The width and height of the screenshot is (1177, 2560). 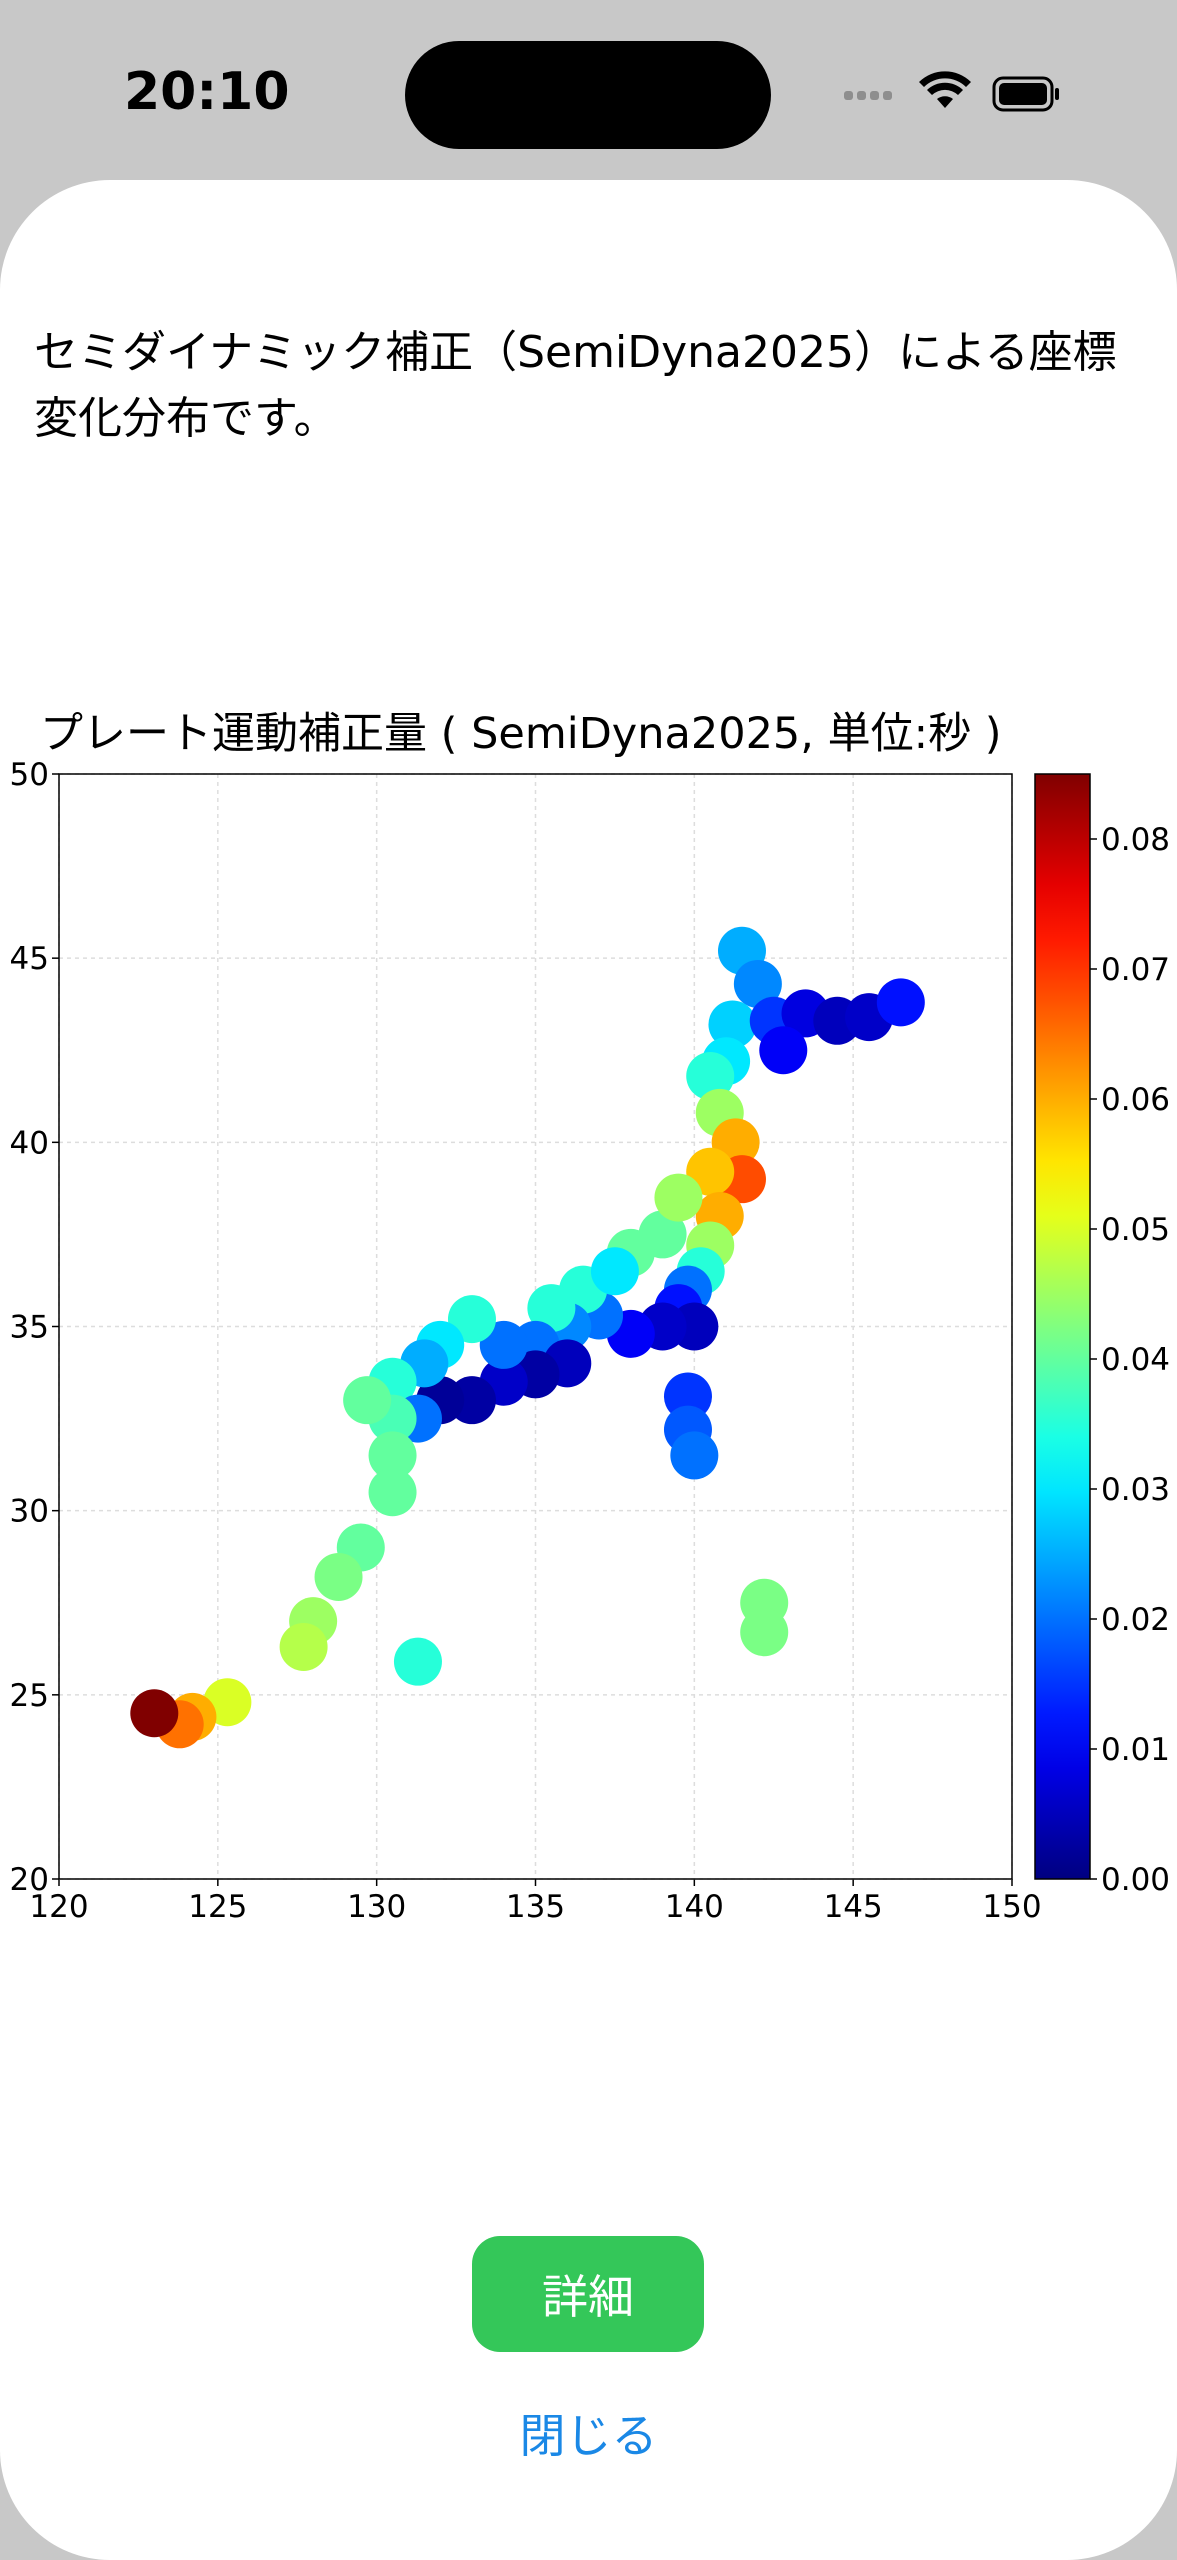 I want to click on x-tick-label: 150, so click(x=1011, y=1904).